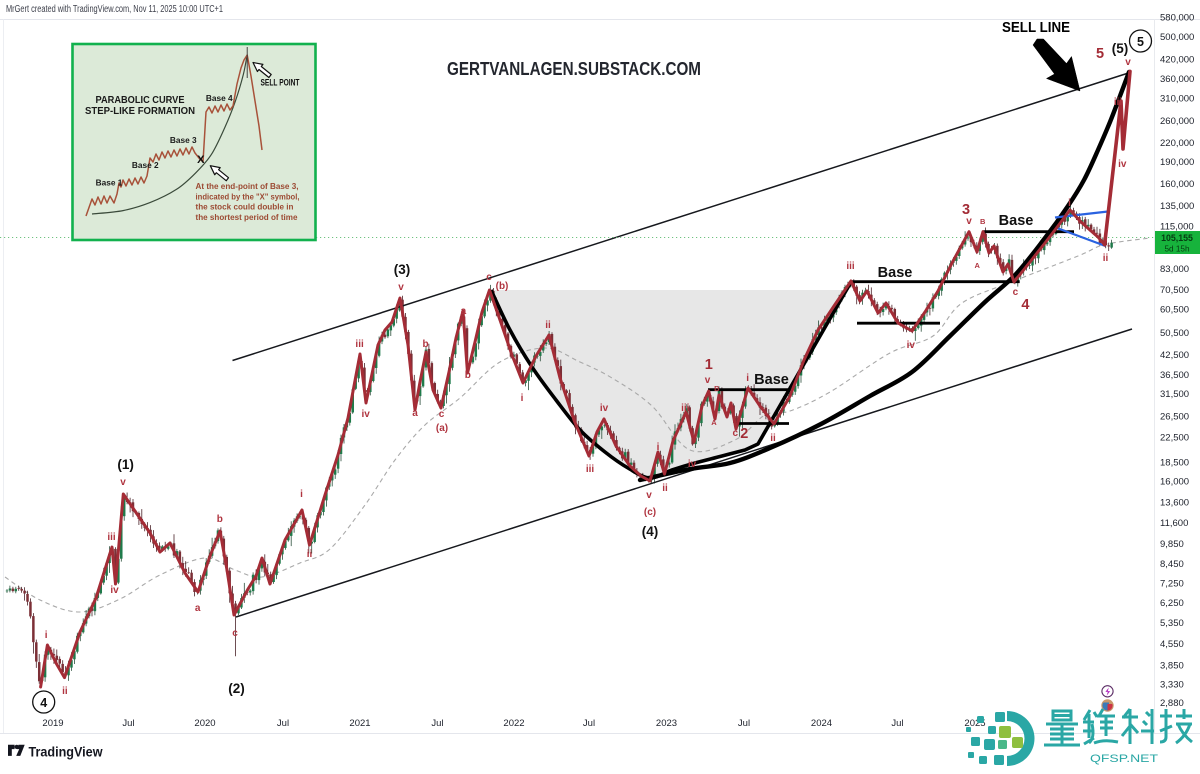  What do you see at coordinates (1100, 54) in the screenshot?
I see `svg-text: 5` at bounding box center [1100, 54].